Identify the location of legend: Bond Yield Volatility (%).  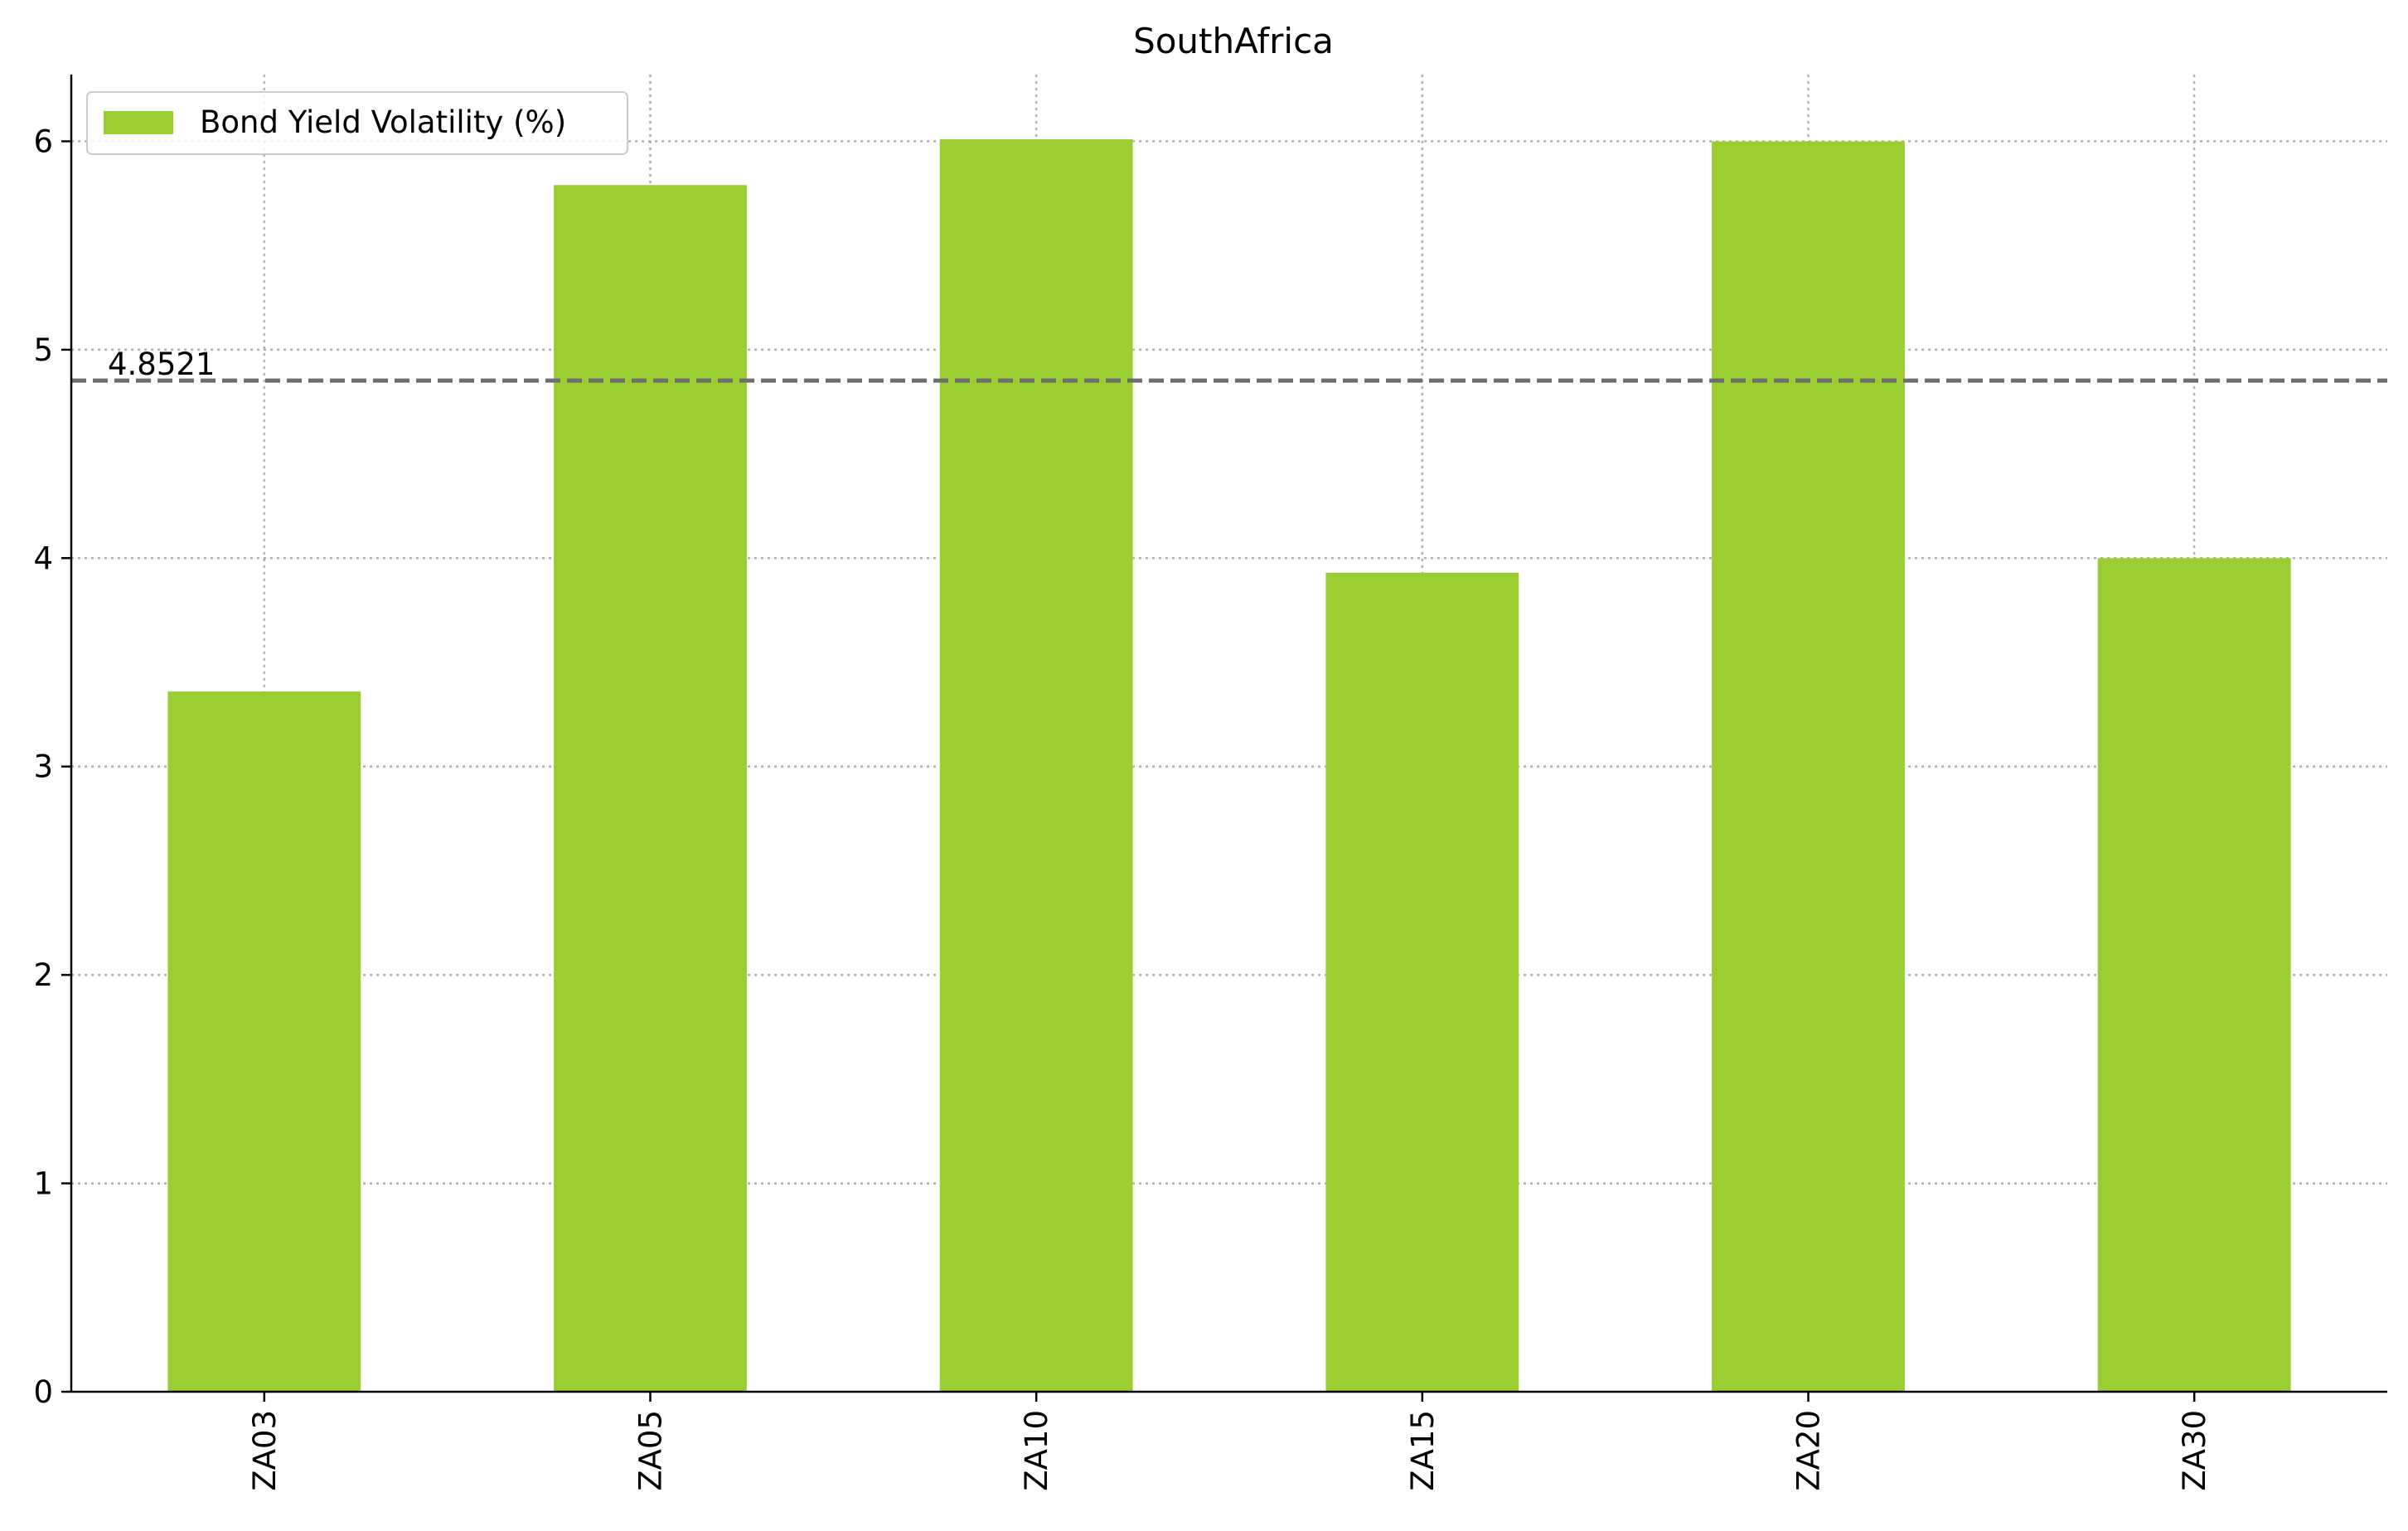
(357, 123).